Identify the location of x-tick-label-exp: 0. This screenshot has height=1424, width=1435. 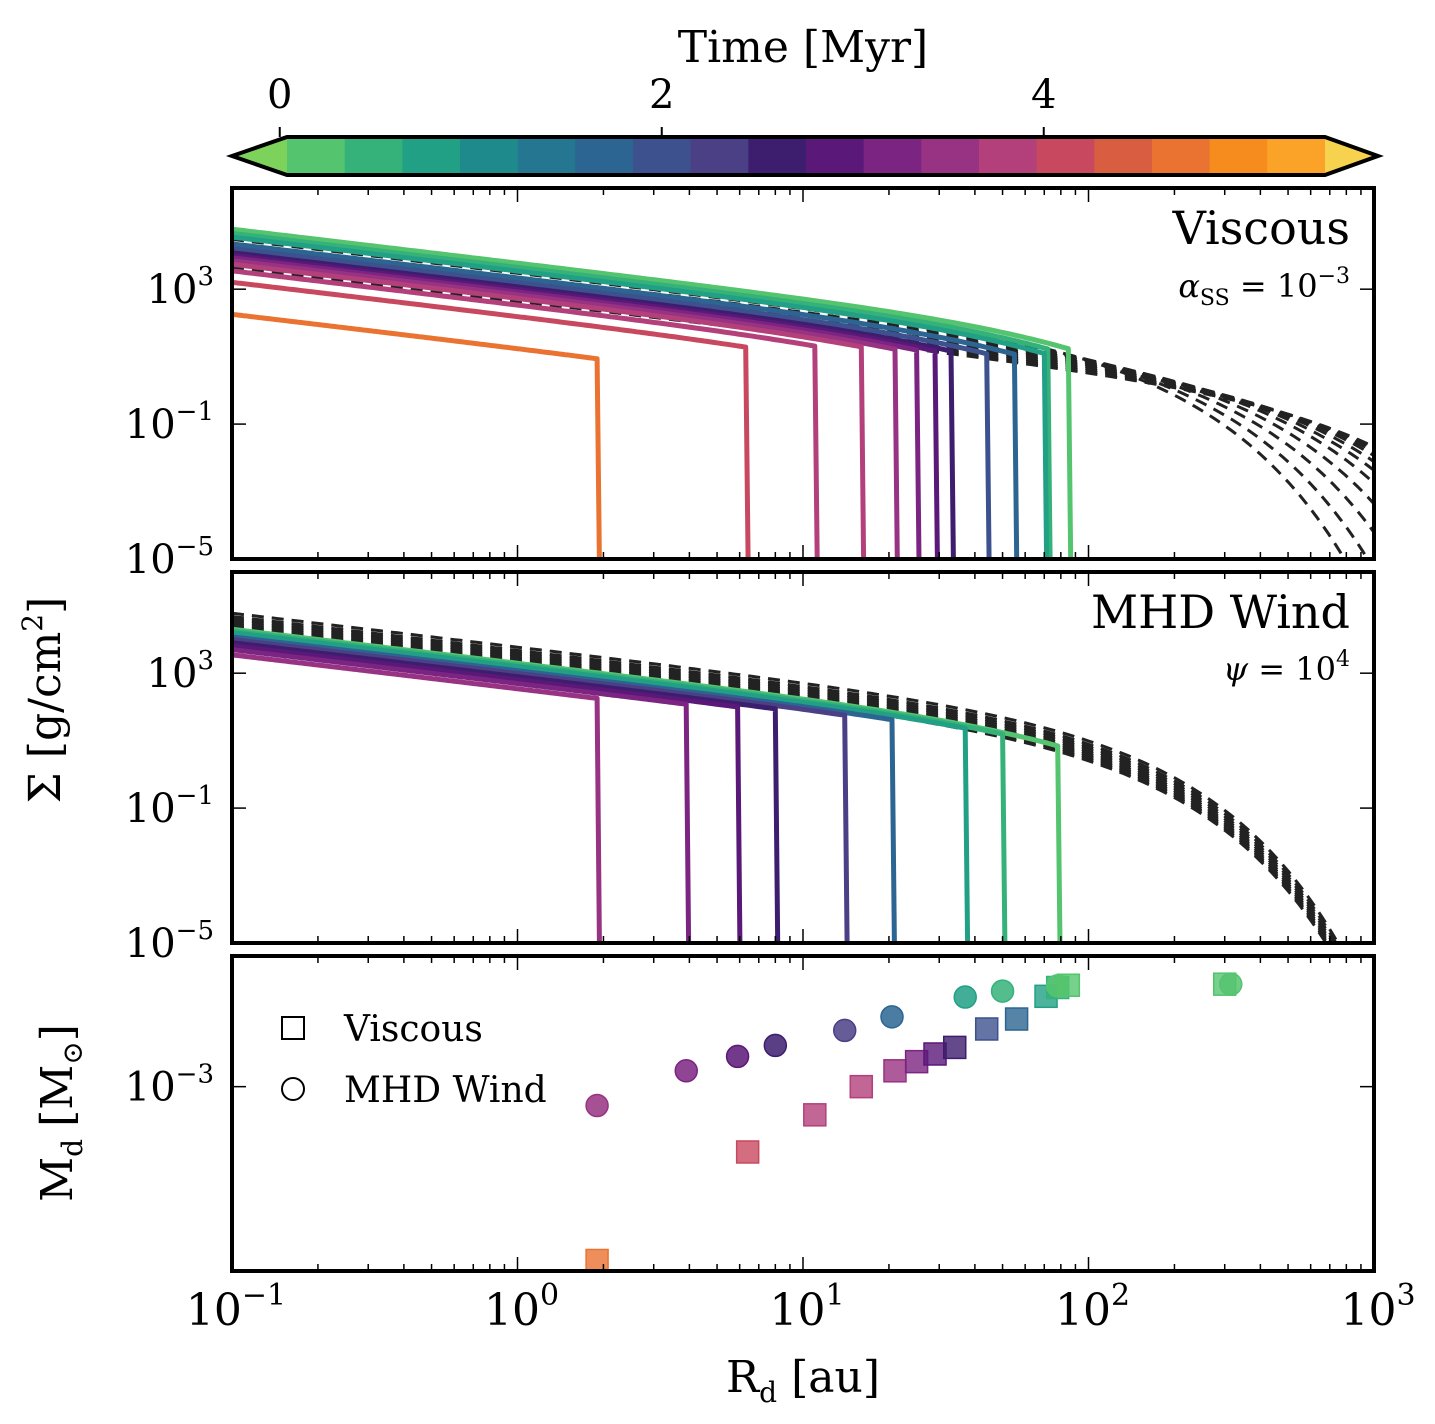
(549, 1295).